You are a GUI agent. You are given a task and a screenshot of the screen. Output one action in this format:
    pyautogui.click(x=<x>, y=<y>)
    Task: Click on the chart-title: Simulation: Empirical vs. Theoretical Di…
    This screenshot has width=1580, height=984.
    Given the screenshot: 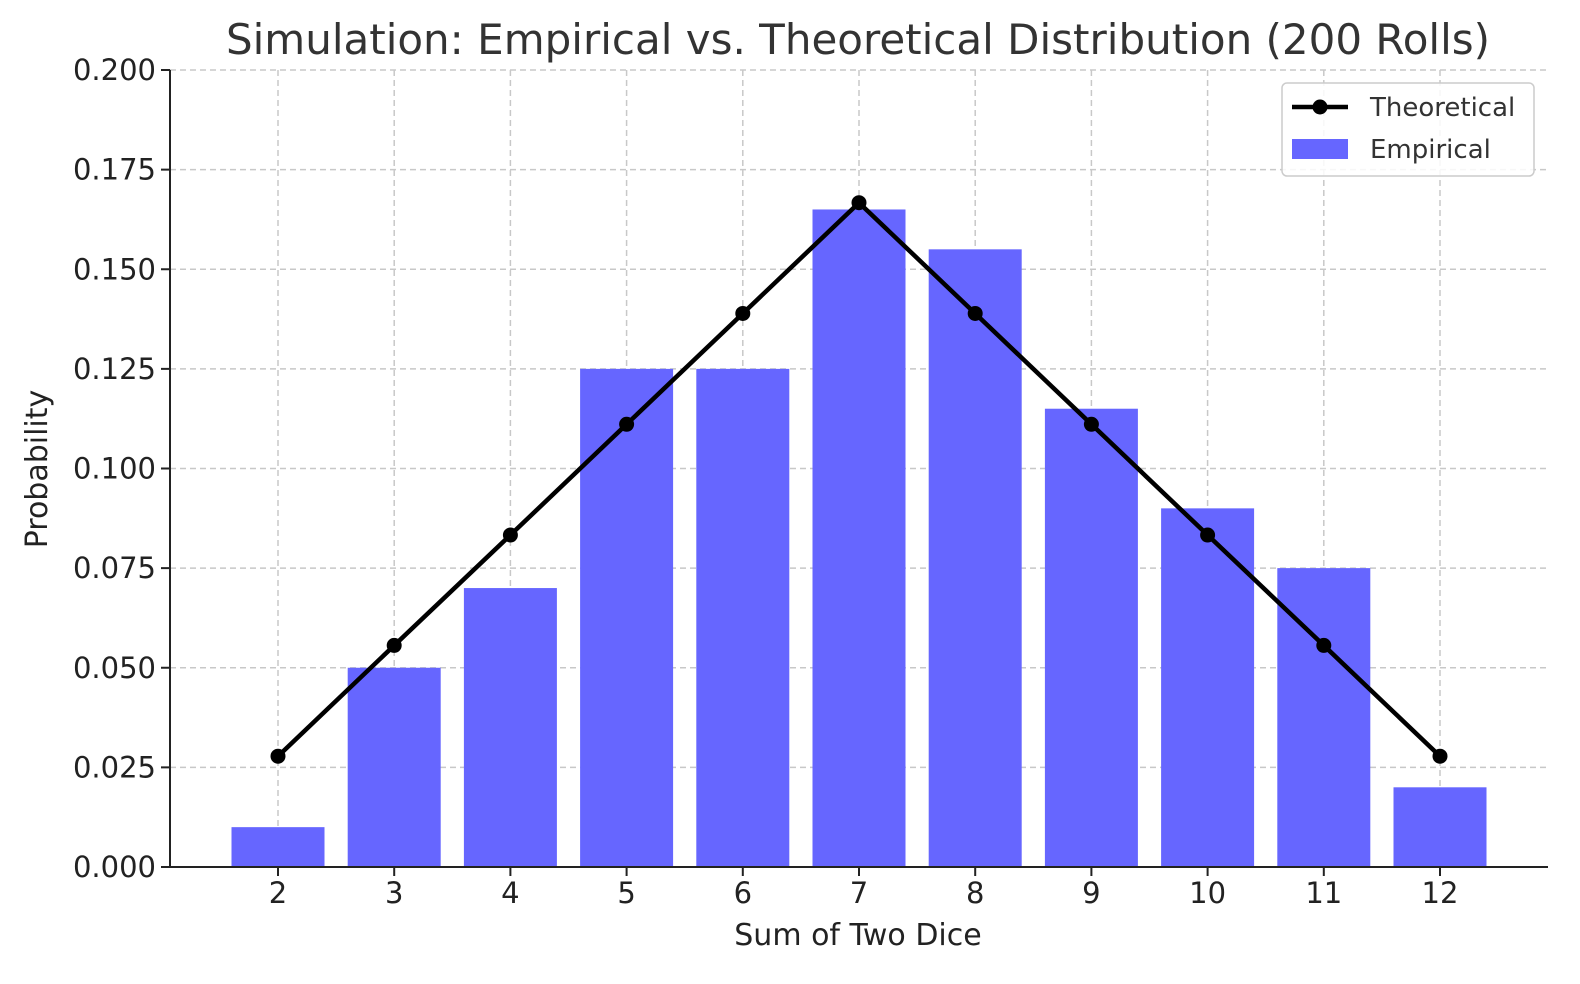 What is the action you would take?
    pyautogui.click(x=858, y=39)
    